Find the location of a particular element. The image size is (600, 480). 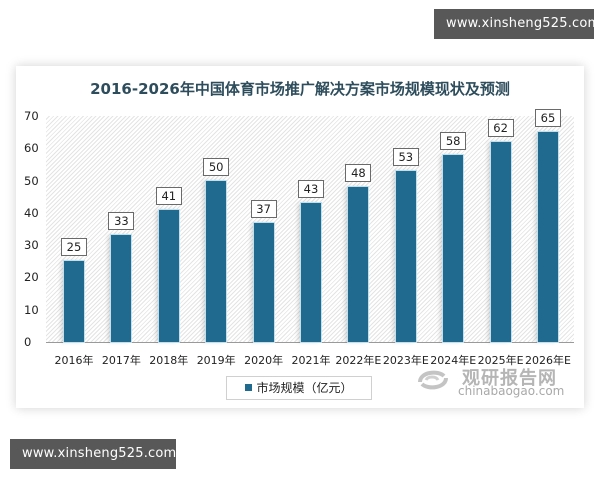

data-label: 25 is located at coordinates (74, 247).